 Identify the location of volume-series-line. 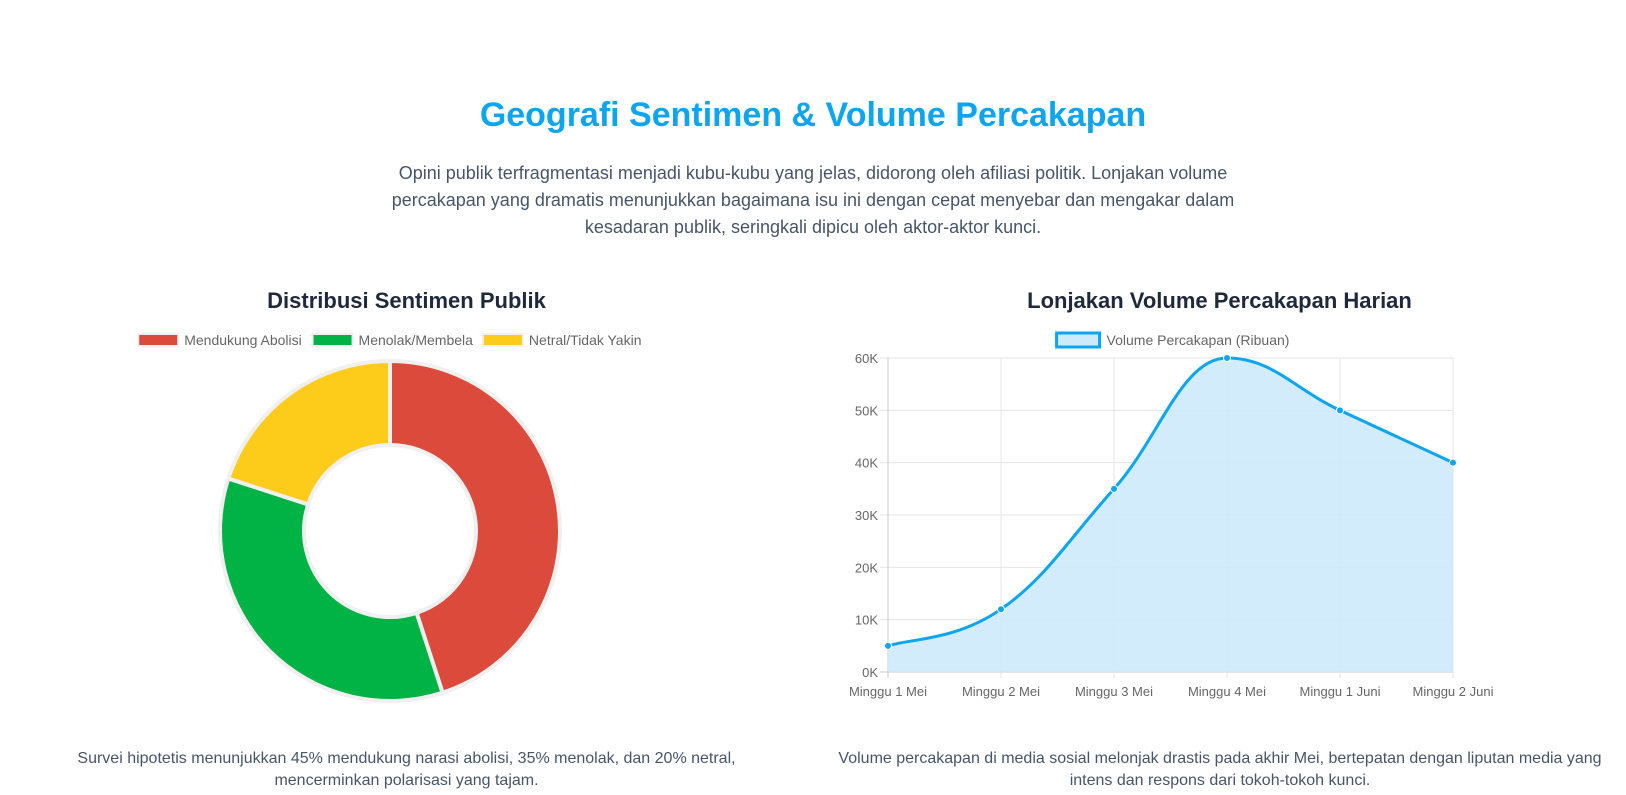
(1170, 502).